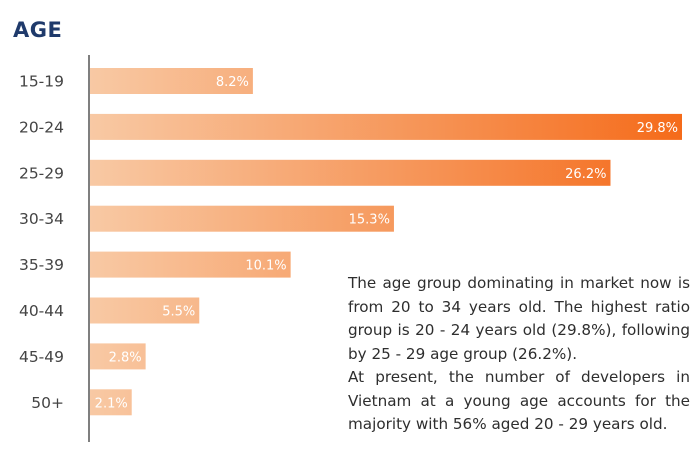 Image resolution: width=700 pixels, height=467 pixels. I want to click on value-label: 2.8%, so click(125, 357).